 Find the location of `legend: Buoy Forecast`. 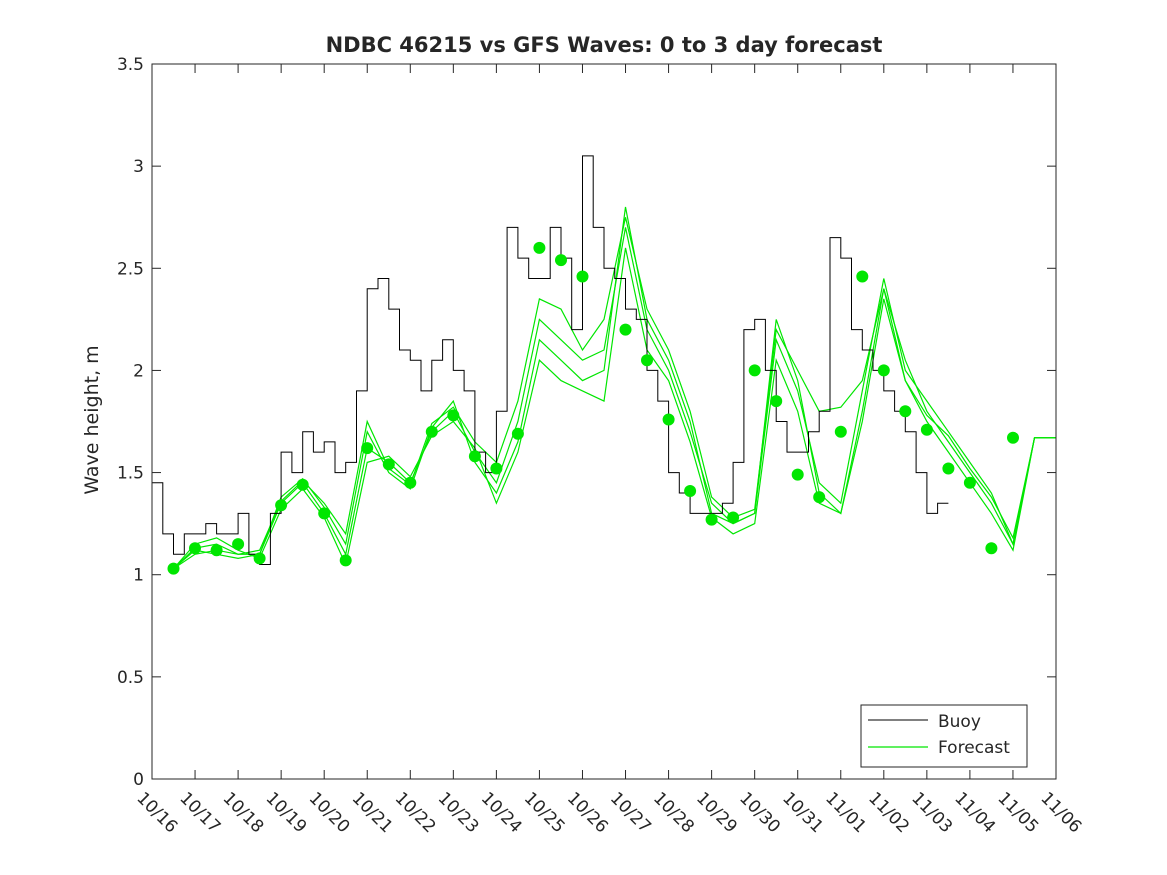

legend: Buoy Forecast is located at coordinates (944, 736).